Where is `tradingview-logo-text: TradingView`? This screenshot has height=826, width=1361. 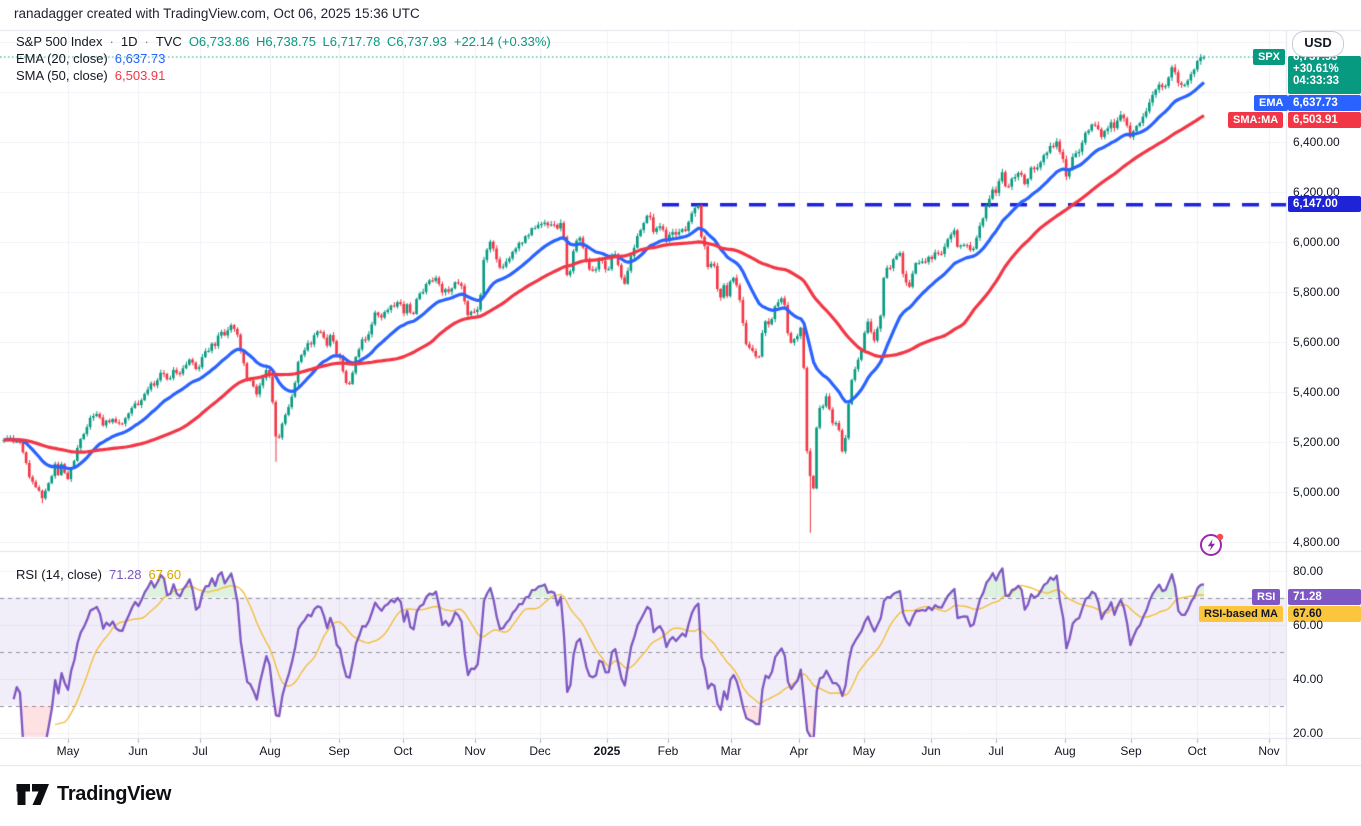
tradingview-logo-text: TradingView is located at coordinates (114, 794).